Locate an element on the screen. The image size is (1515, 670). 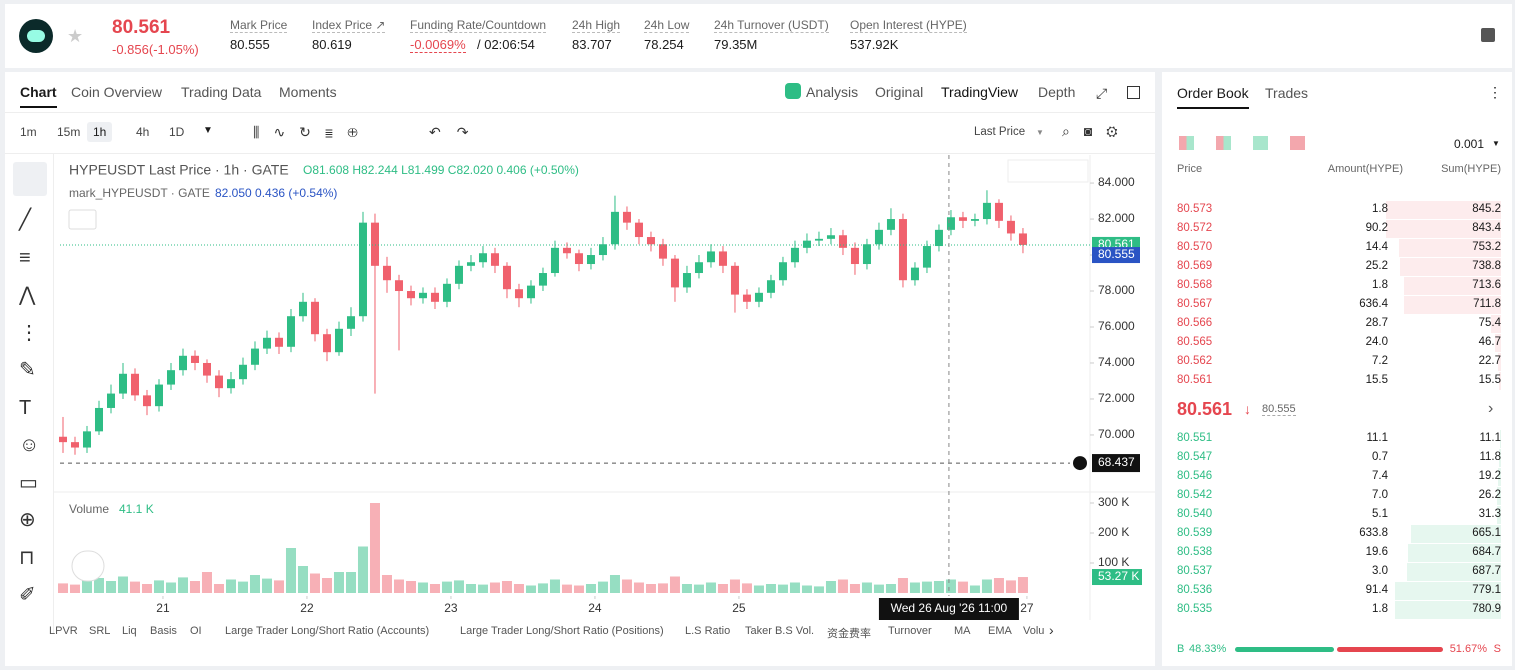
book-price: 80.536 is located at coordinates (1195, 590).